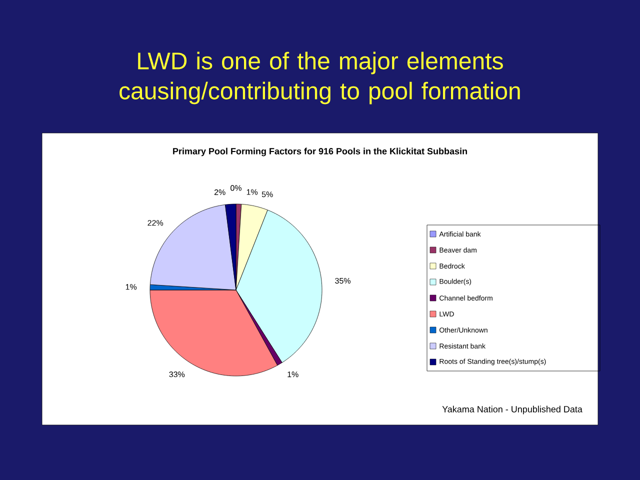  I want to click on chart-title: LWD is one of the major elements causing/contributing to pool formation, so click(320, 78).